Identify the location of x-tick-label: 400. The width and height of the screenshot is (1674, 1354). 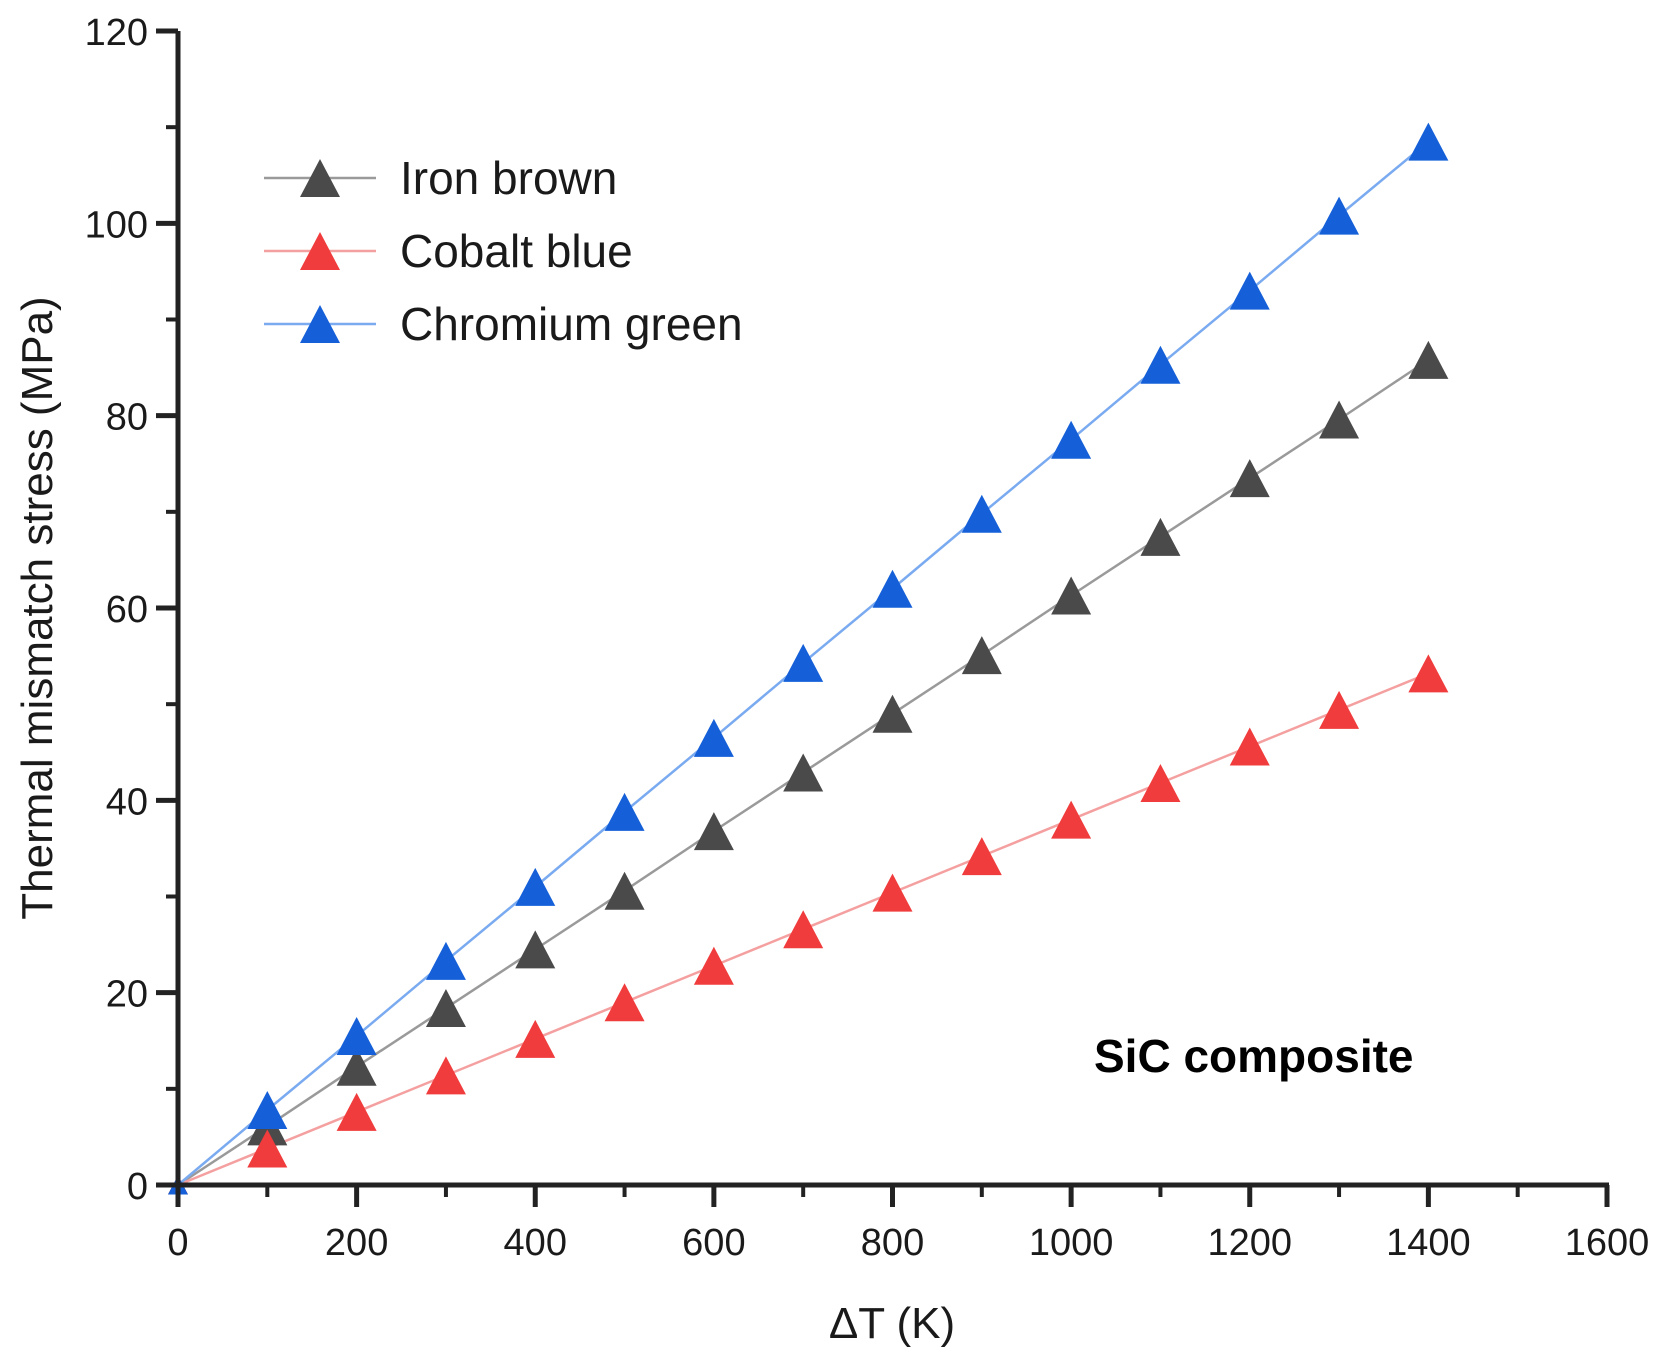
(535, 1243).